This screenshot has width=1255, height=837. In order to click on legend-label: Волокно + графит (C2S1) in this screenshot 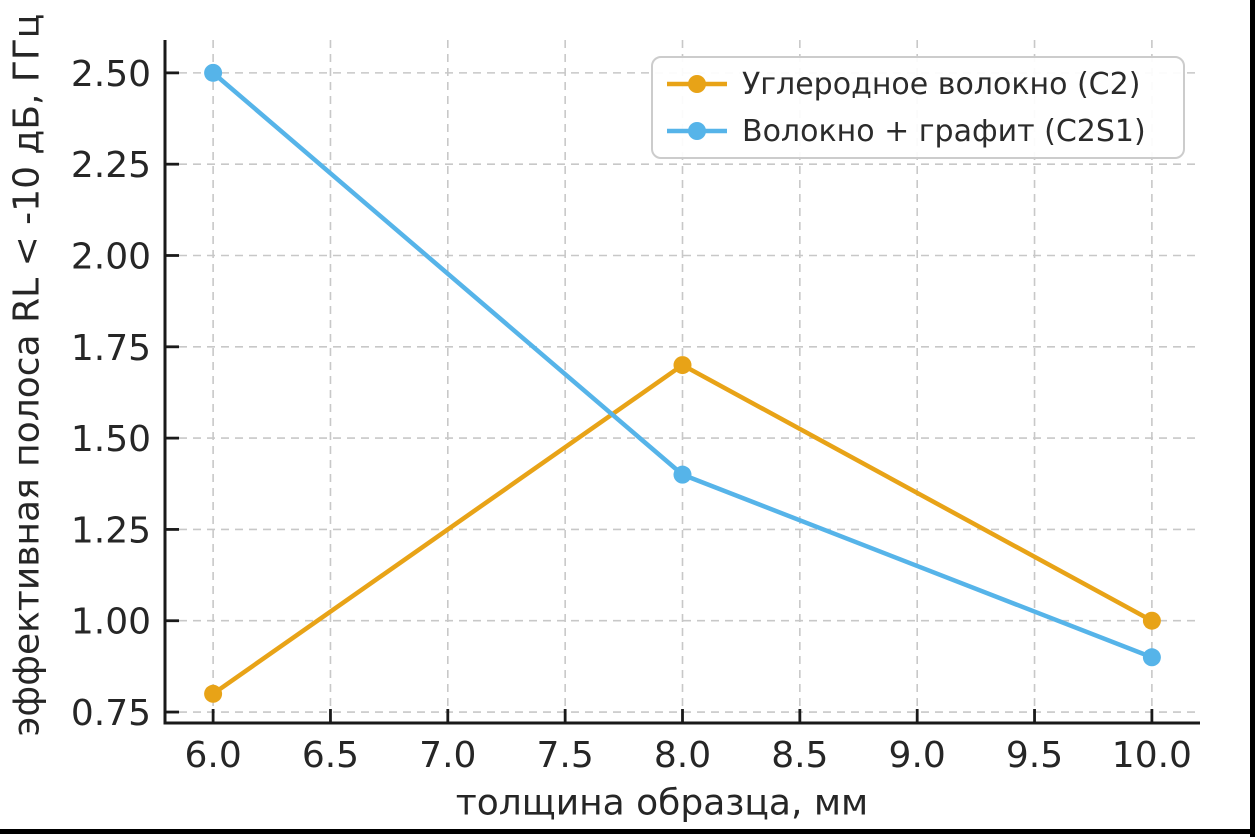, I will do `click(944, 131)`.